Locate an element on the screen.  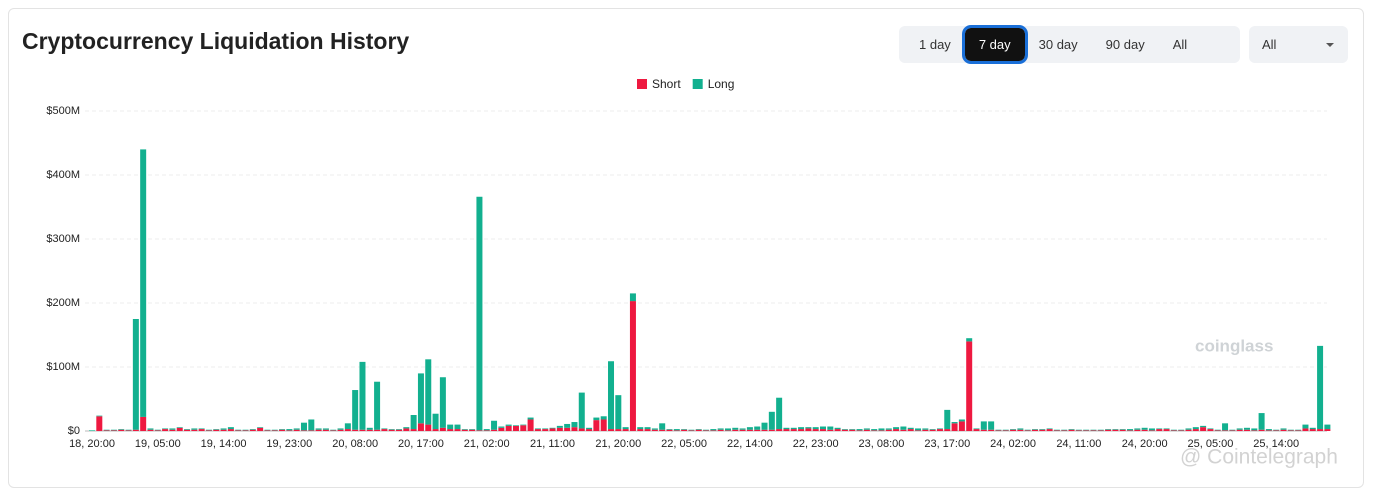
range-button: 90 day is located at coordinates (1125, 44).